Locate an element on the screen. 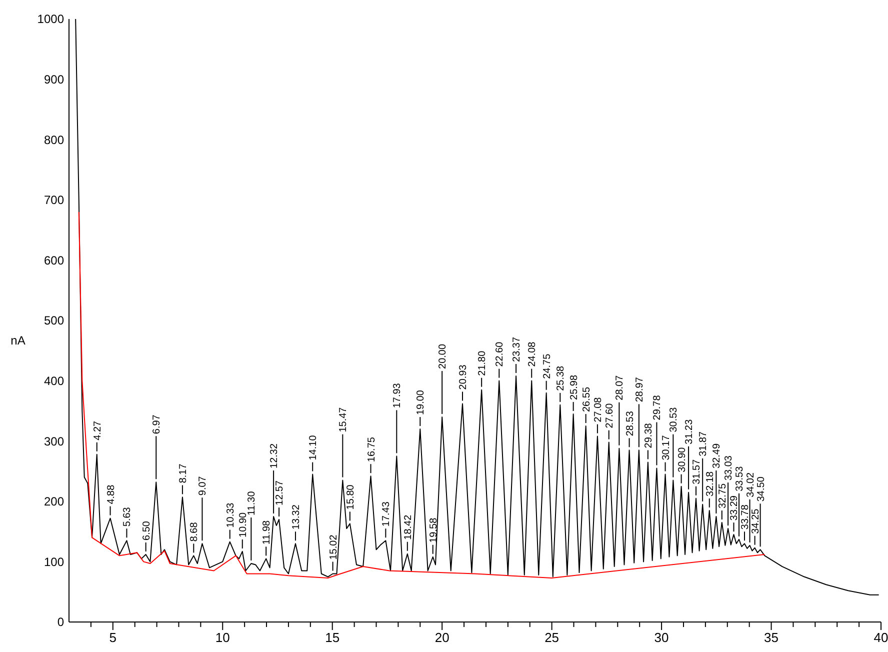 This screenshot has width=888, height=652. annotation: 32.18 is located at coordinates (710, 483).